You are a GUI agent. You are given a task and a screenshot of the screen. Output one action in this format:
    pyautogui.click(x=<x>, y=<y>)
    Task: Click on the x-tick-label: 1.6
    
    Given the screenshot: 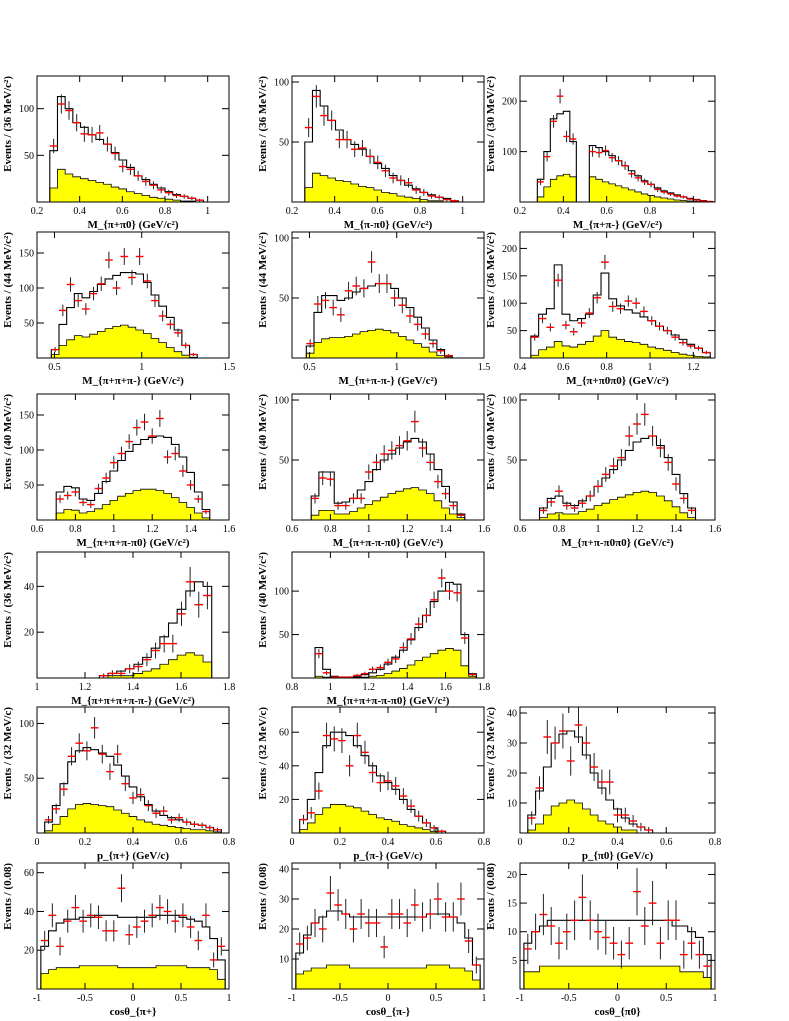 What is the action you would take?
    pyautogui.click(x=715, y=529)
    